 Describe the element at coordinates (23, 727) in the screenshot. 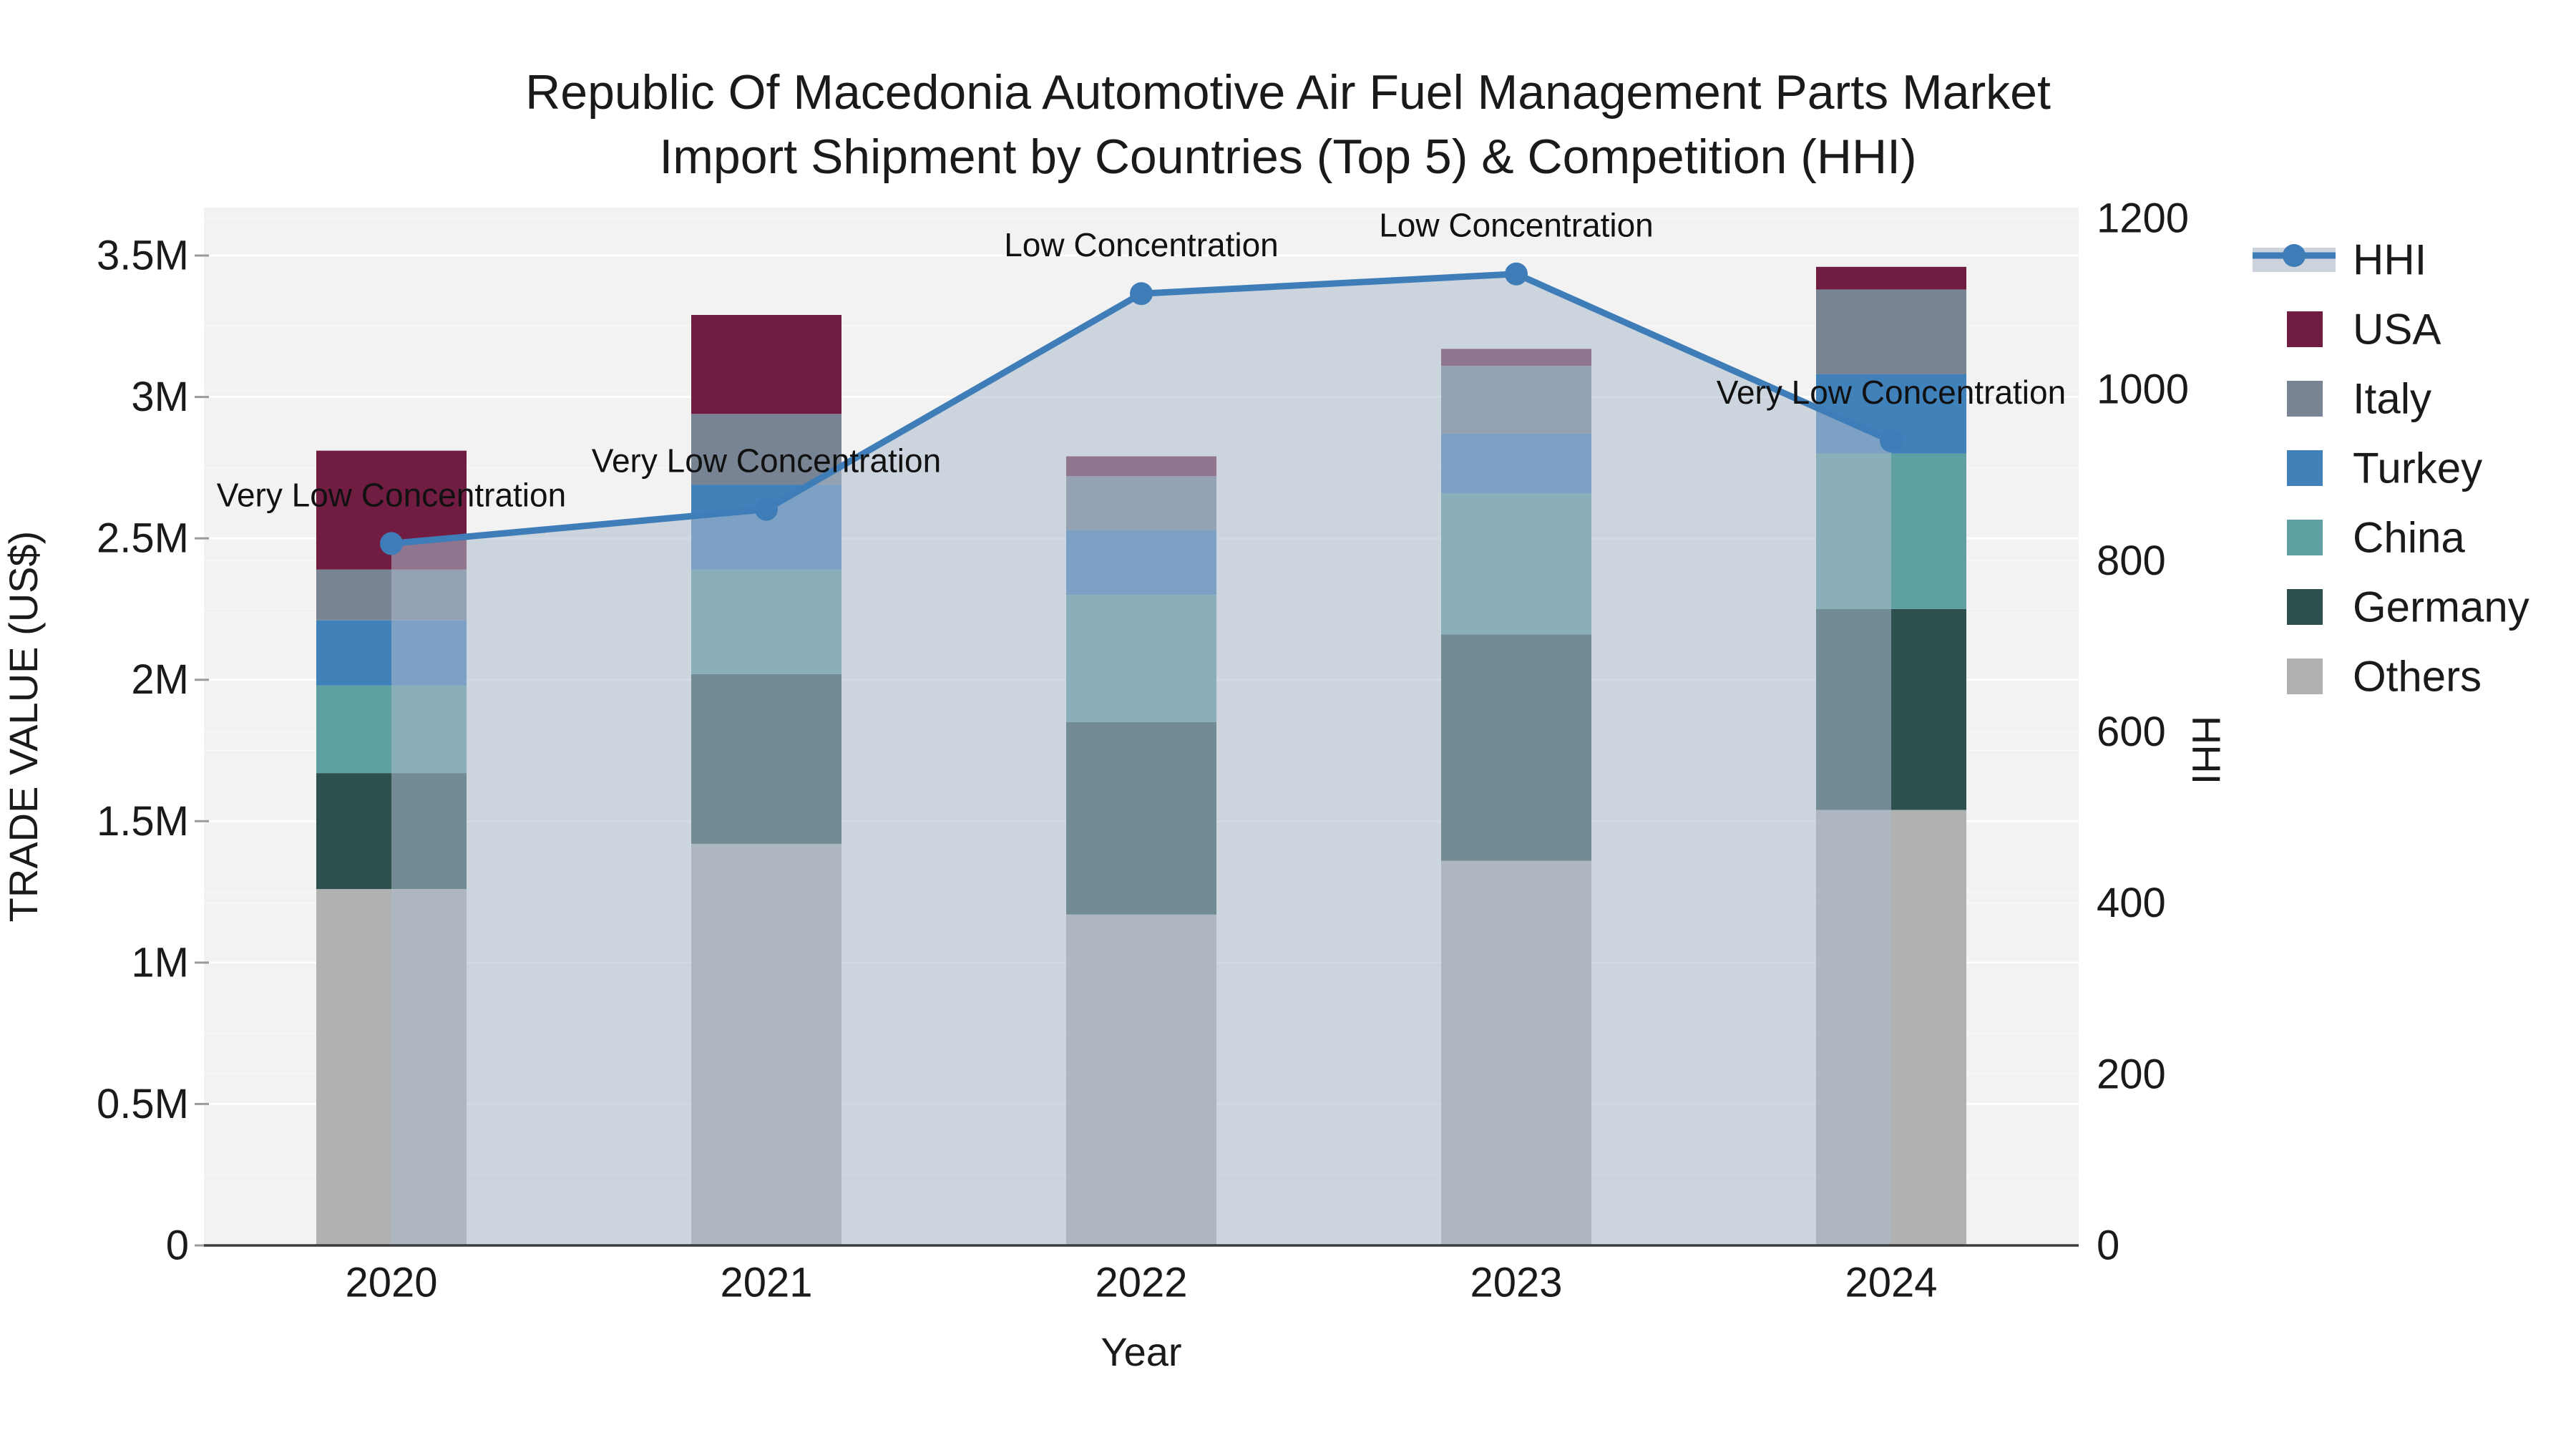

I see `y-left-axis-title: TRADE VALUE (US$)` at that location.